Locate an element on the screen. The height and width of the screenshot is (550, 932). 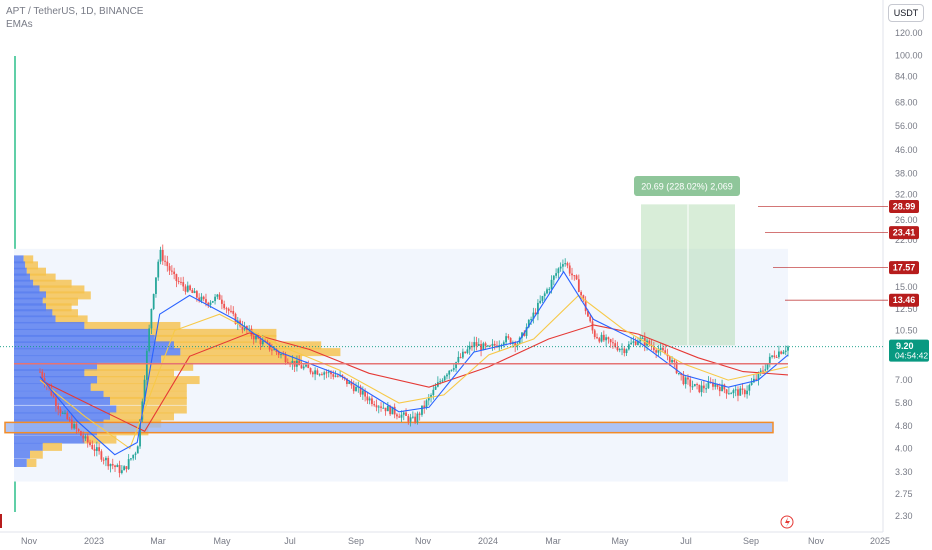
target-price-tag is located at coordinates (904, 233).